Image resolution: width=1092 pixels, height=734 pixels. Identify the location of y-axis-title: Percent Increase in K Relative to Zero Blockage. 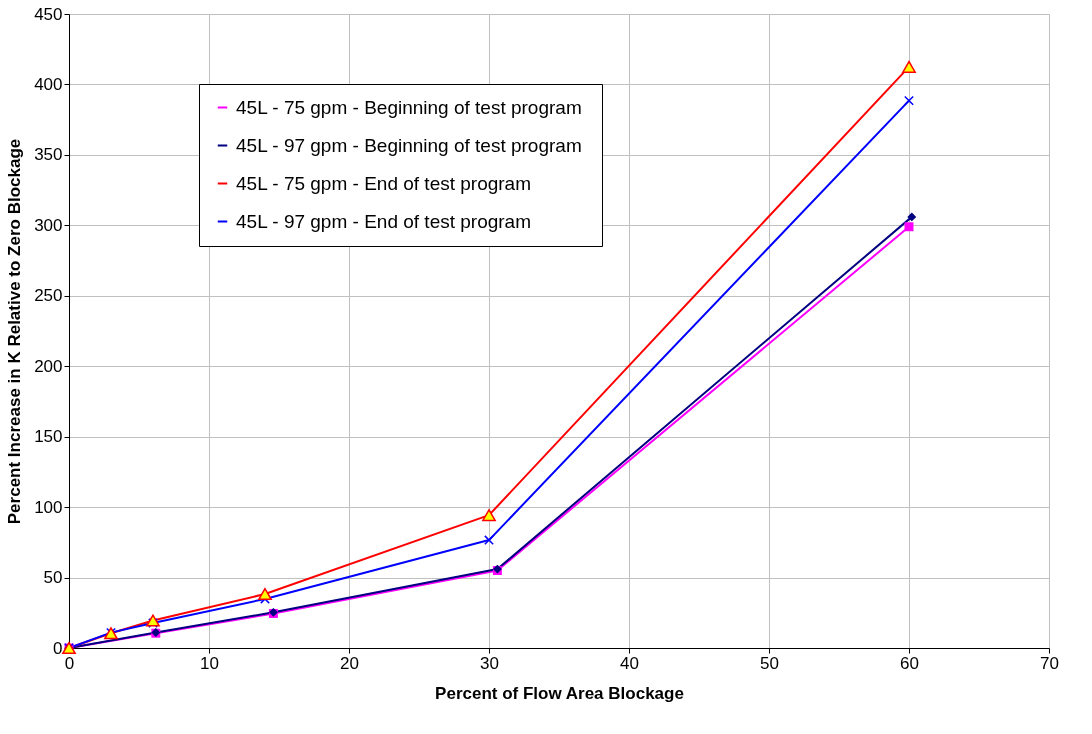
(15, 331).